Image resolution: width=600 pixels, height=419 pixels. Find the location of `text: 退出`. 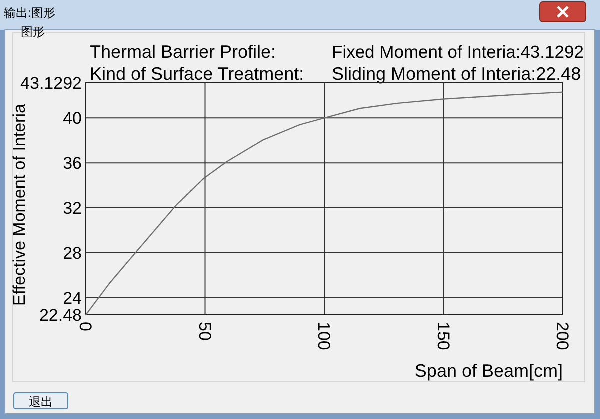

text: 退出 is located at coordinates (41, 402).